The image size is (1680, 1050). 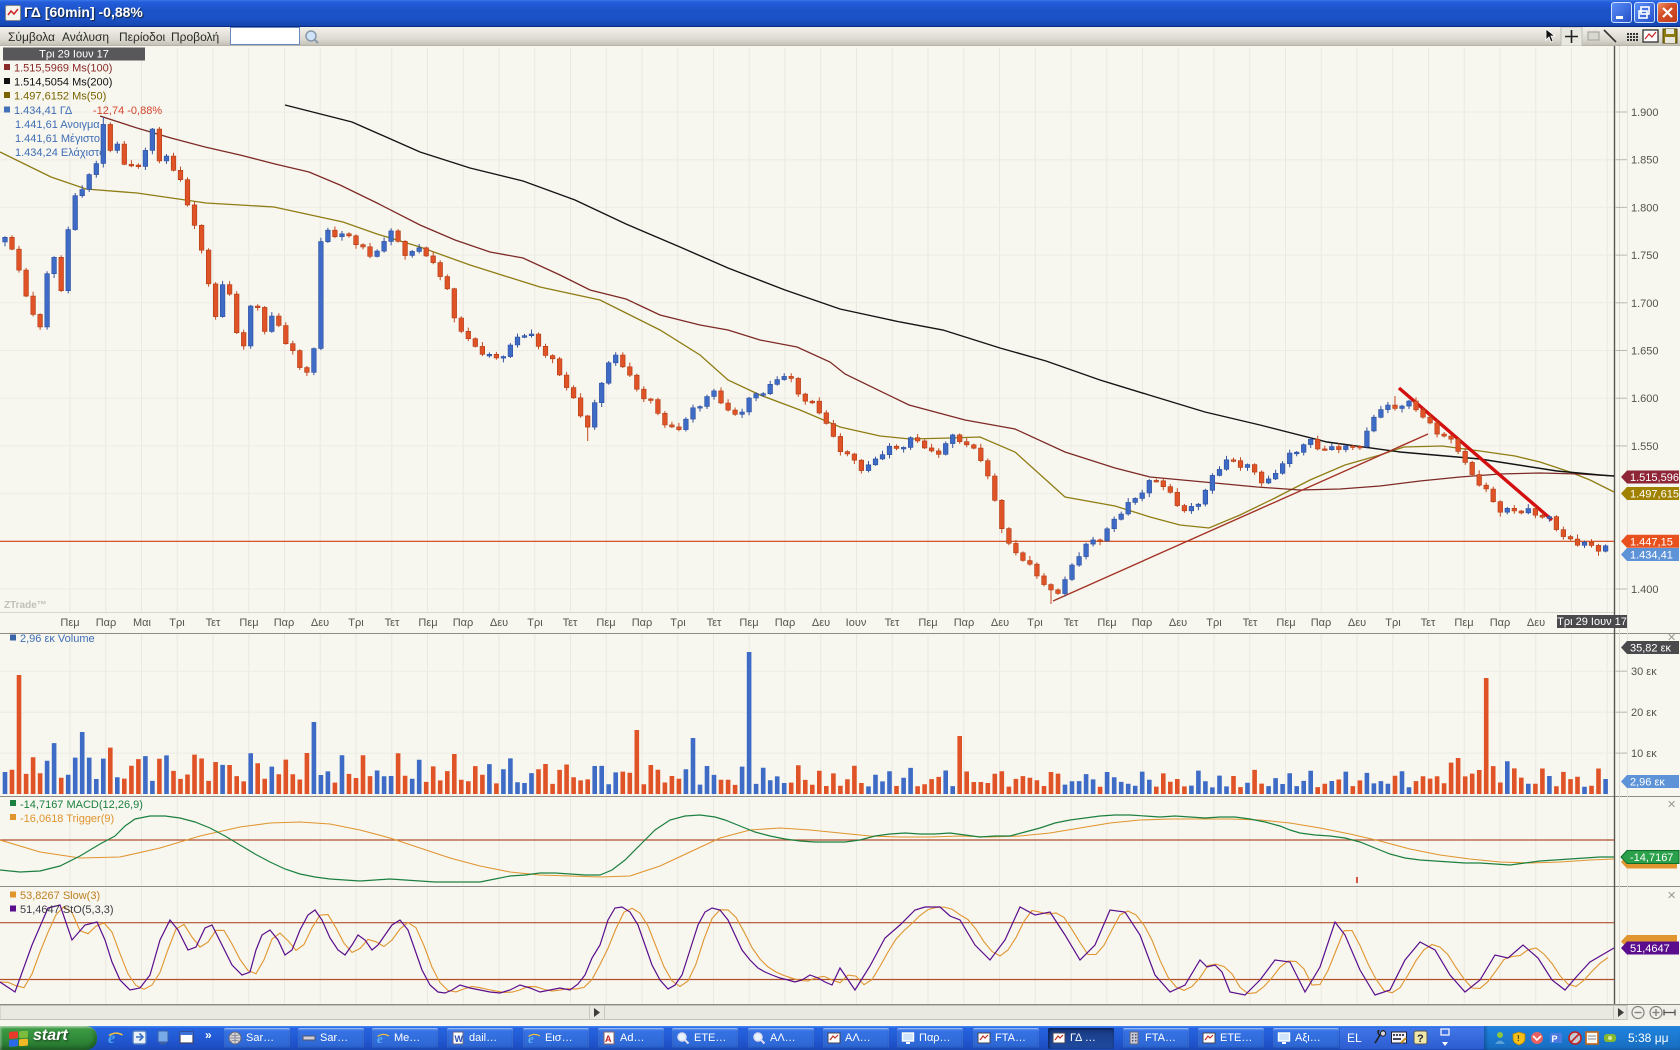 What do you see at coordinates (1644, 672) in the screenshot?
I see `svg-text: 30 εκ` at bounding box center [1644, 672].